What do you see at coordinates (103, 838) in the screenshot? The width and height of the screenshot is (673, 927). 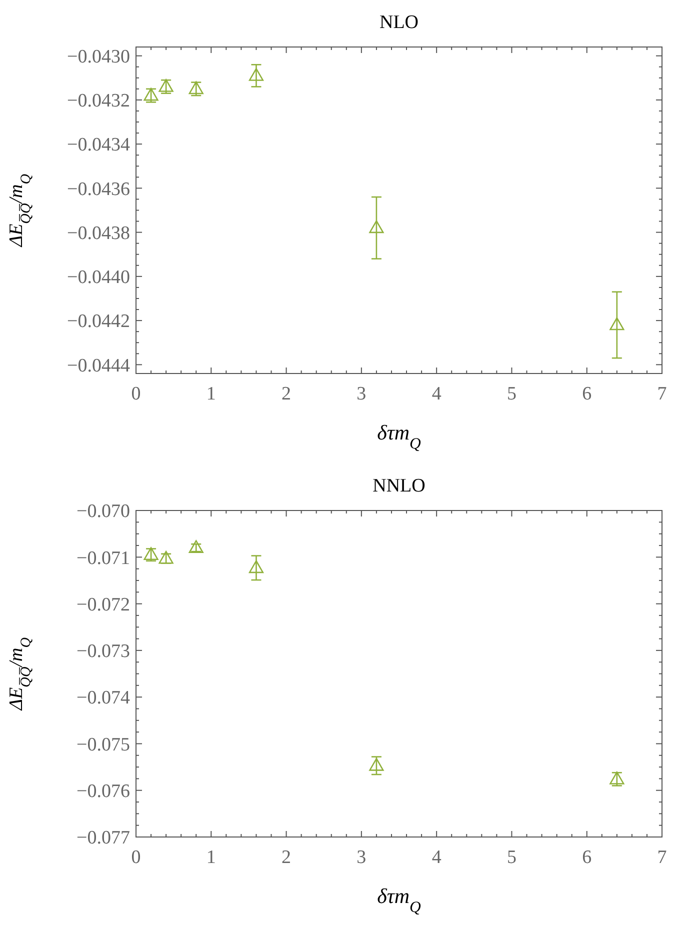 I see `y-tick-label: −0.077` at bounding box center [103, 838].